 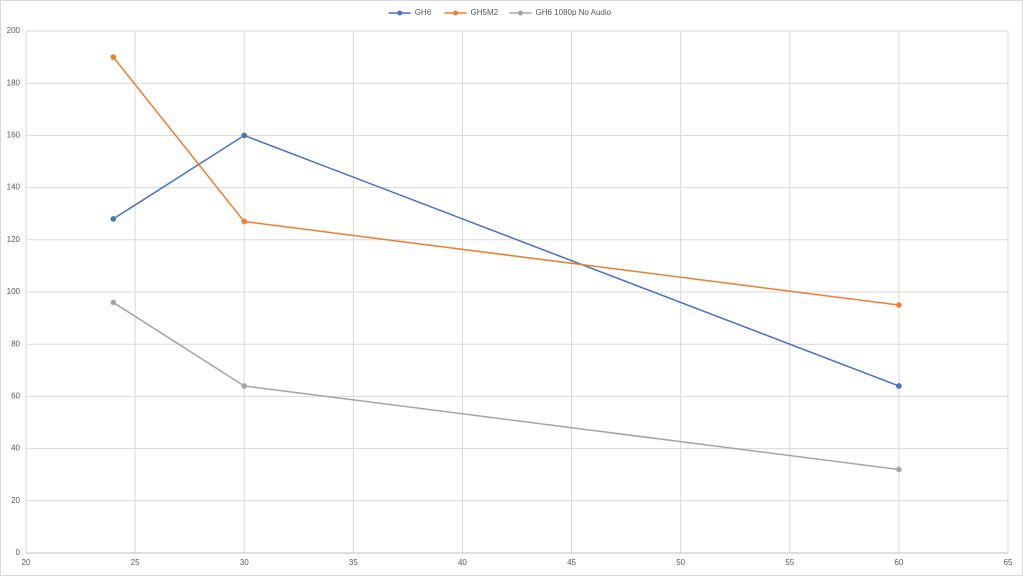 I want to click on x-tick-label: 40, so click(x=462, y=562).